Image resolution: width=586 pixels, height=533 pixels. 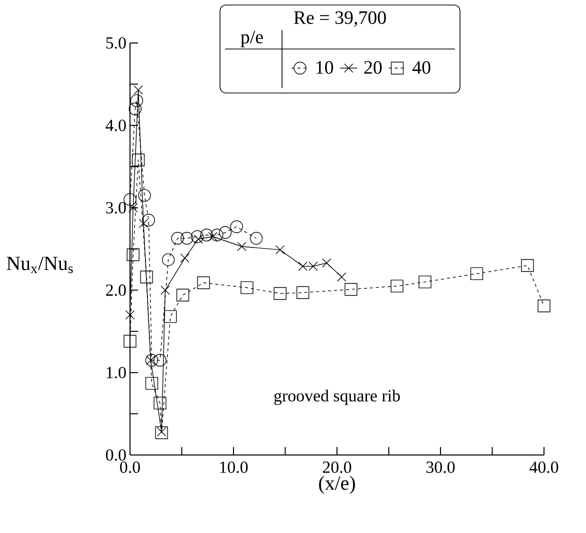 I want to click on y-tick-label: 0.0, so click(x=116, y=455).